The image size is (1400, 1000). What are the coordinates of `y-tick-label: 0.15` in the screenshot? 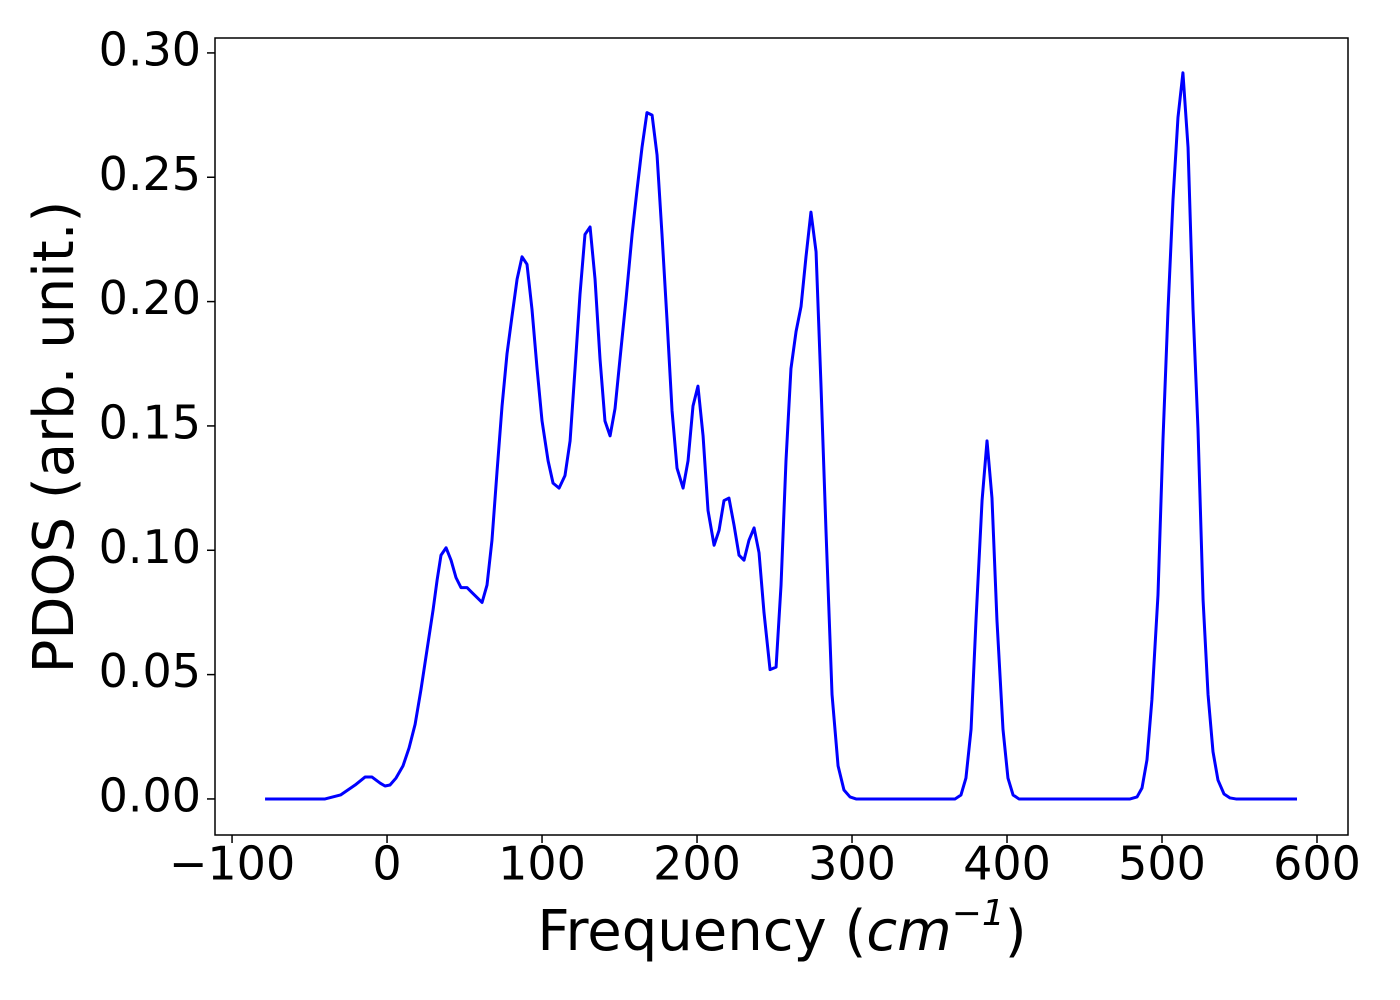 It's located at (150, 422).